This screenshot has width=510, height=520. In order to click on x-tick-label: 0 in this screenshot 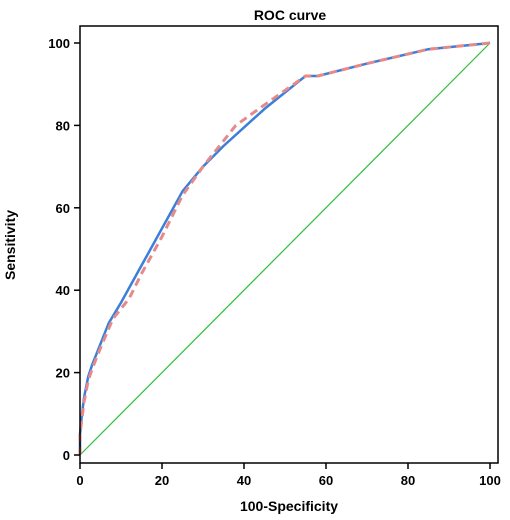, I will do `click(79, 480)`.